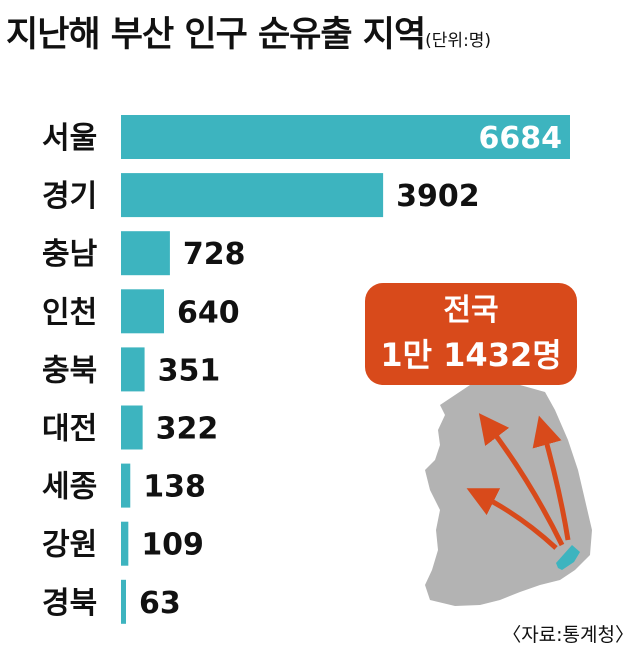  I want to click on arrow-to-chungnam, so click(512, 519).